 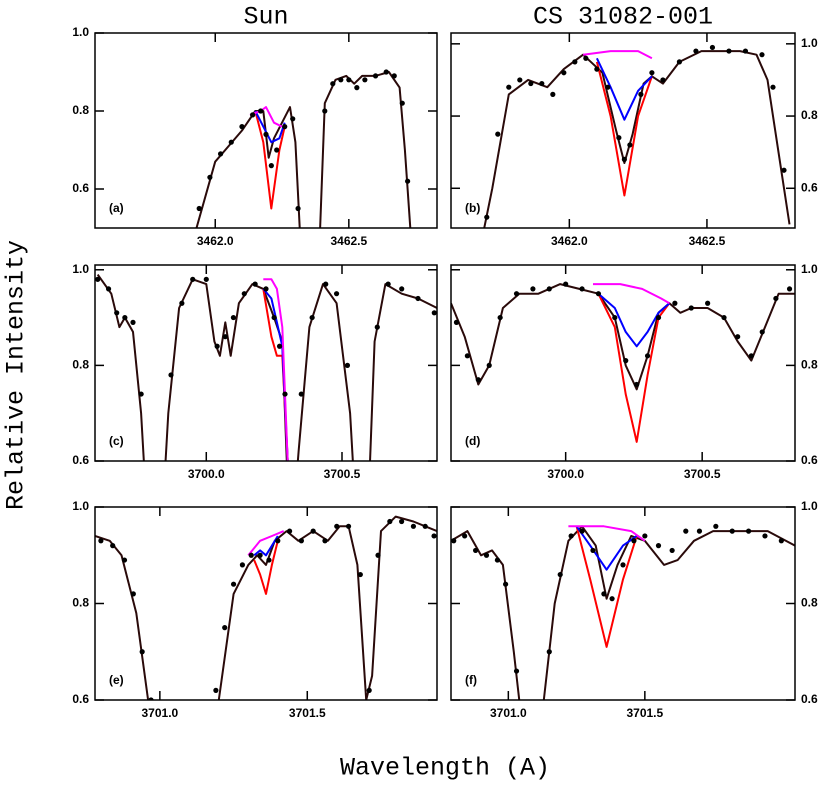 I want to click on panel: 3701.0 3701.5 0.6 0.8 1.0 (e), so click(x=255, y=609).